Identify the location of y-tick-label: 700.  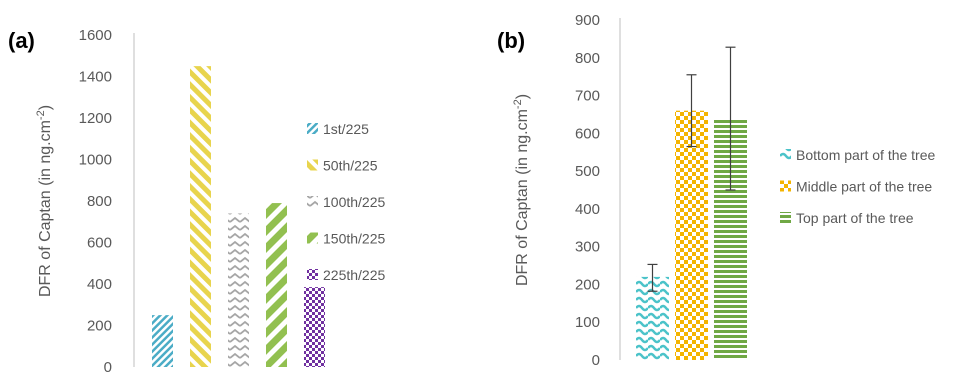
(587, 96).